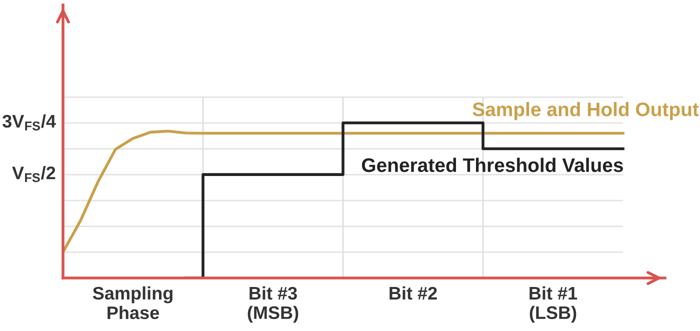 The width and height of the screenshot is (700, 331). What do you see at coordinates (273, 304) in the screenshot?
I see `x-tick-label: Bit #3 (MSB)` at bounding box center [273, 304].